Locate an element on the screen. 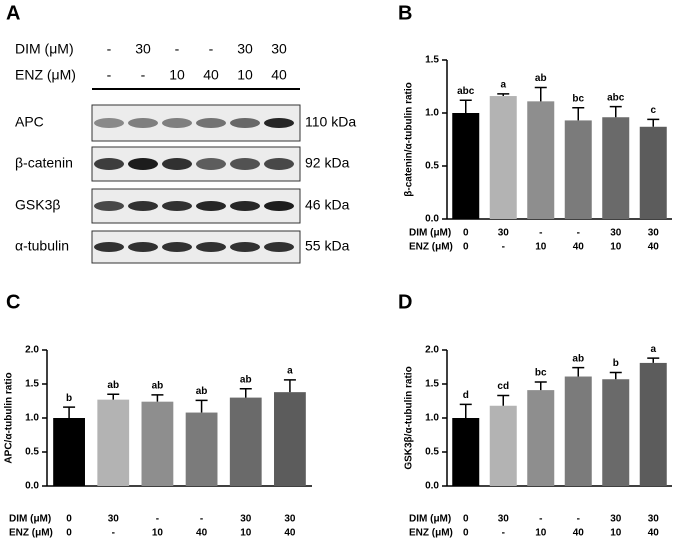 The image size is (685, 545). row-name: ENZ (μM) is located at coordinates (31, 533).